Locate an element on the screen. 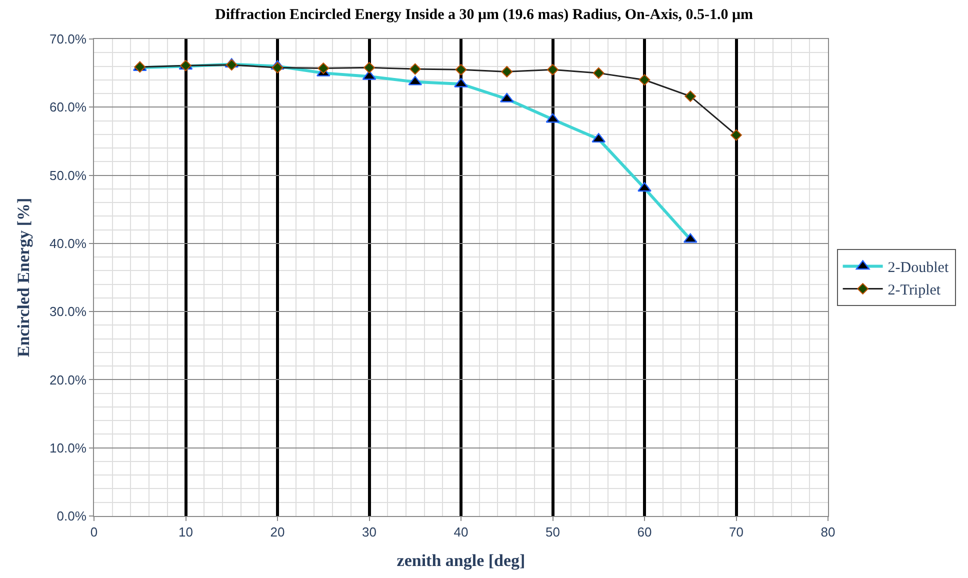 This screenshot has height=578, width=968. x-tick-label: 80 is located at coordinates (828, 532).